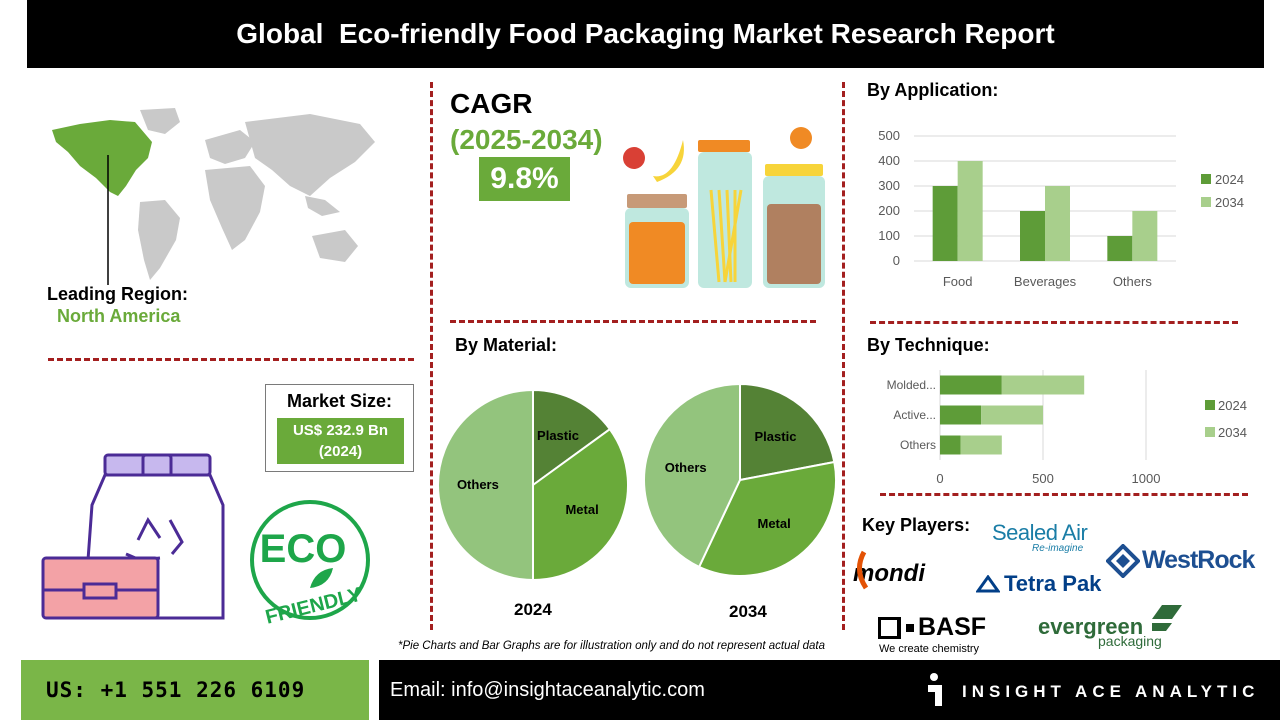 The width and height of the screenshot is (1280, 720). I want to click on bar-2024-food, so click(945, 223).